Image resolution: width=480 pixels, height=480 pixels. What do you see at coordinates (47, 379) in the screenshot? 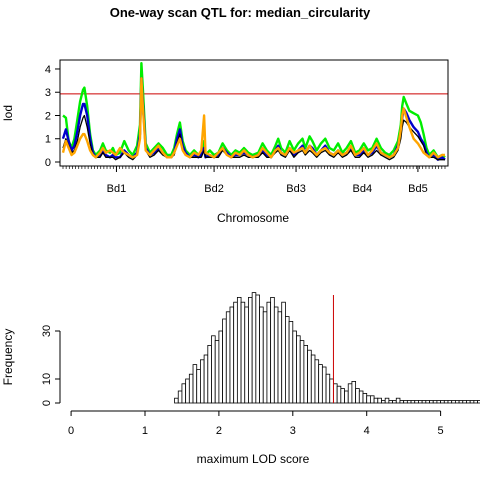
I see `hist-y-tick-label: 10` at bounding box center [47, 379].